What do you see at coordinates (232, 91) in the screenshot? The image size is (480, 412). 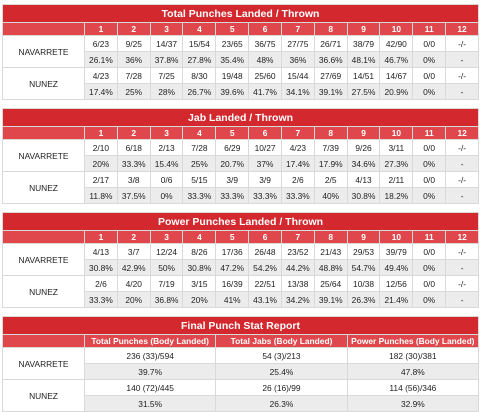 I see `stat-cell: 39.6%` at bounding box center [232, 91].